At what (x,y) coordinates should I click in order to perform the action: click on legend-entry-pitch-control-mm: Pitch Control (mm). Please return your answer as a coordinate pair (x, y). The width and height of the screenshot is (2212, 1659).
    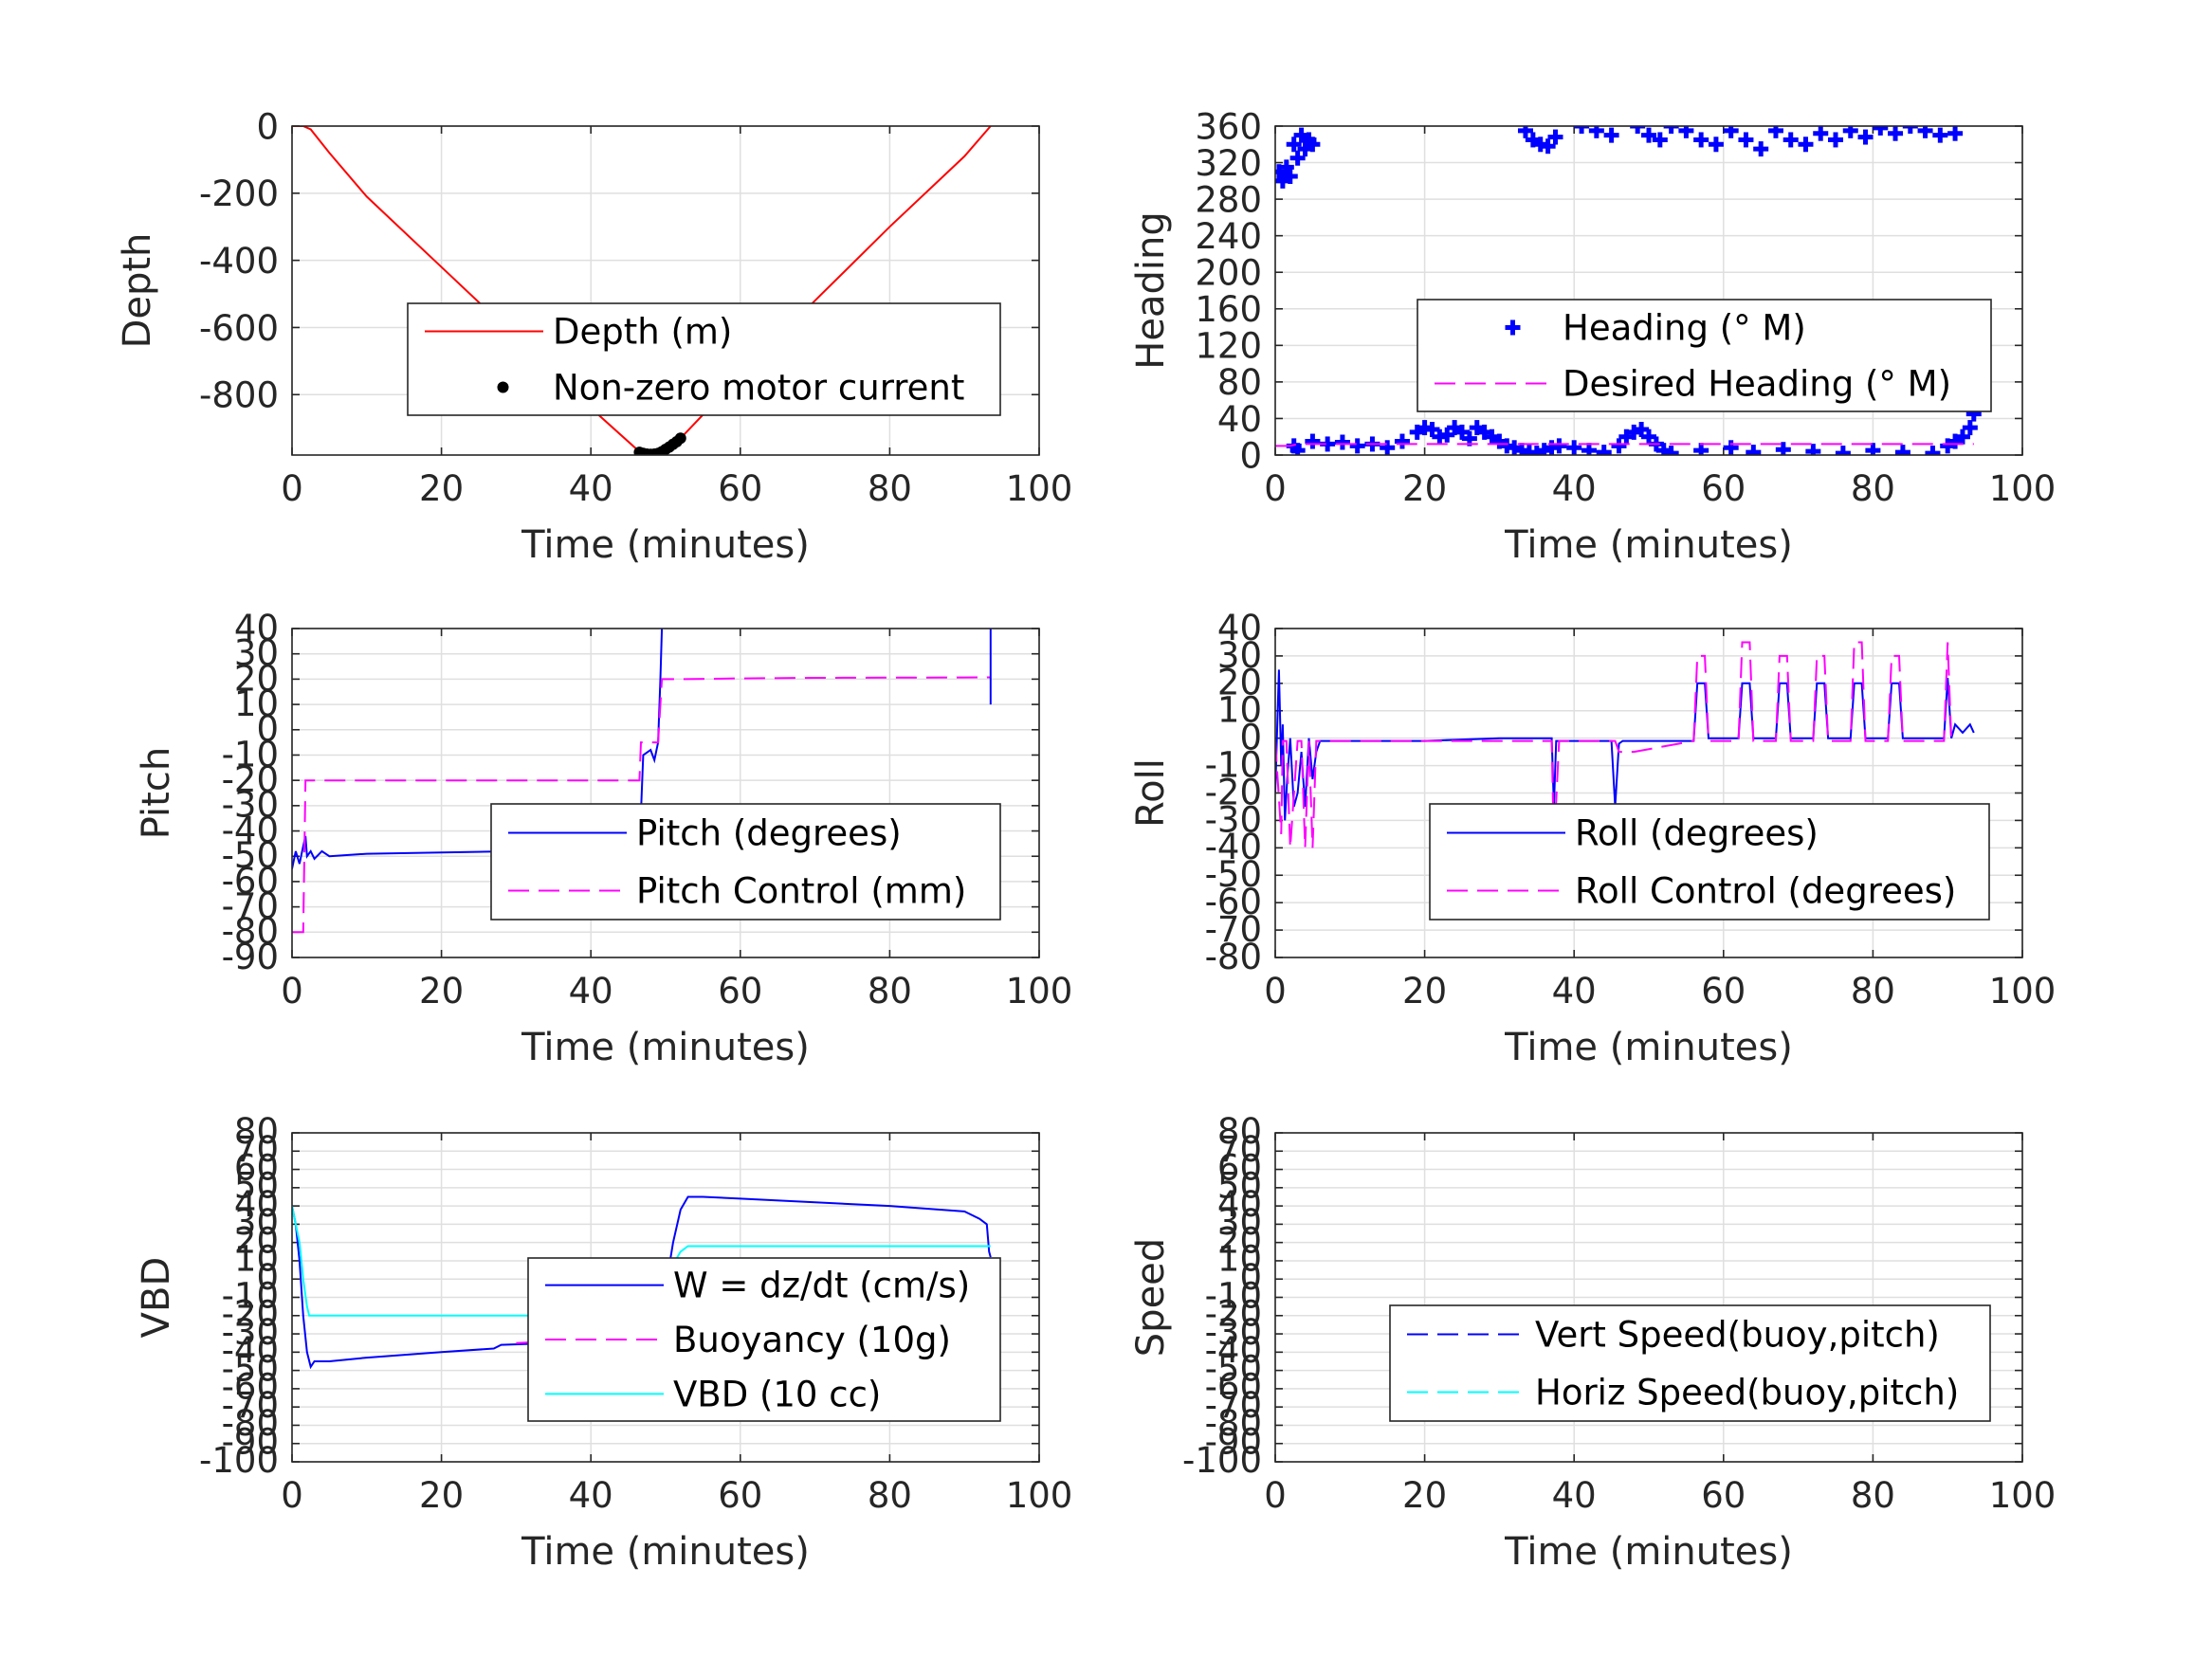
    Looking at the image, I should click on (737, 891).